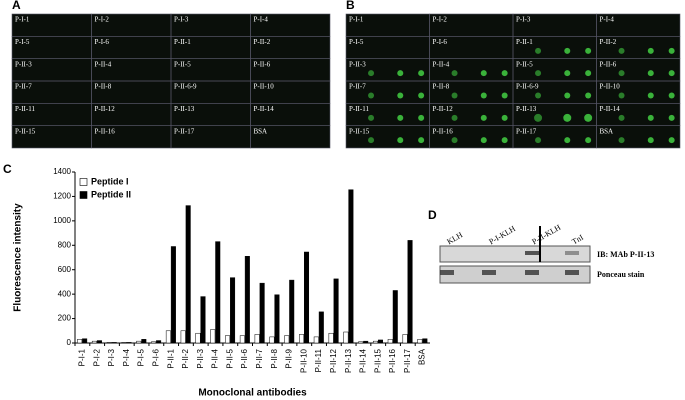 This screenshot has height=400, width=685. Describe the element at coordinates (181, 20) in the screenshot. I see `cell-label: P-I-3` at that location.